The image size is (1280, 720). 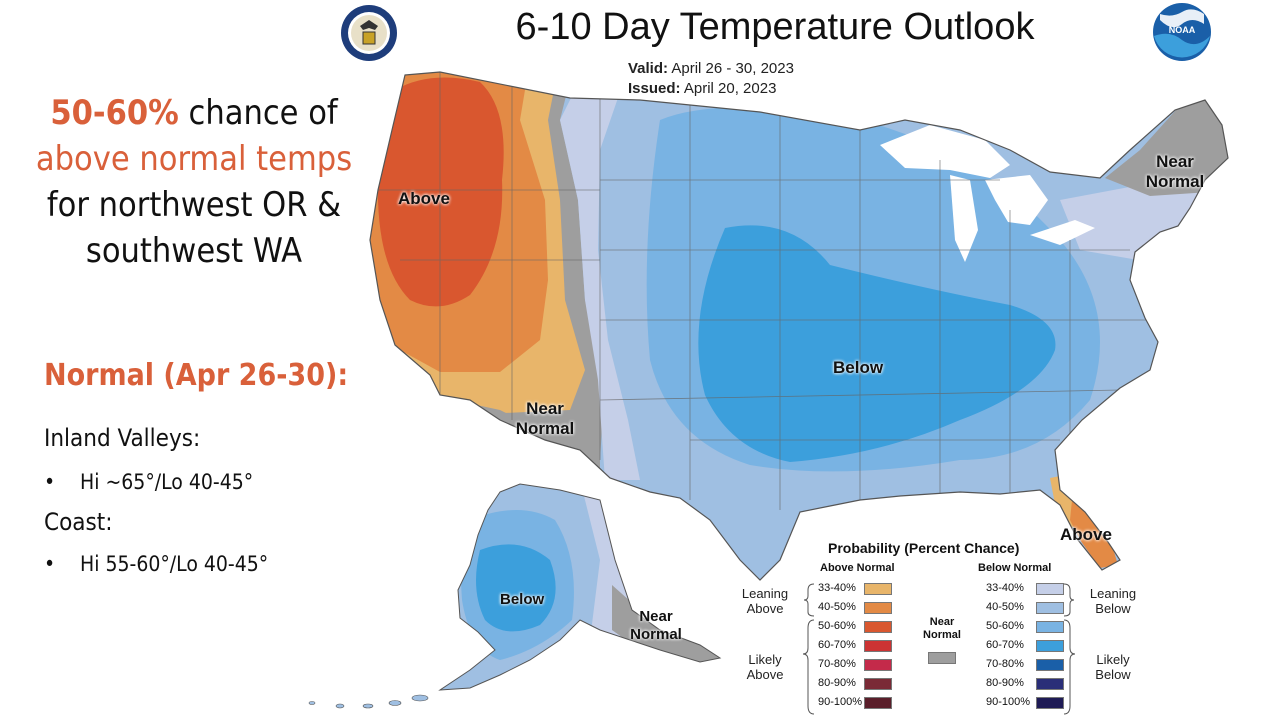 I want to click on legend-above-label-2: 50-60%, so click(x=837, y=626).